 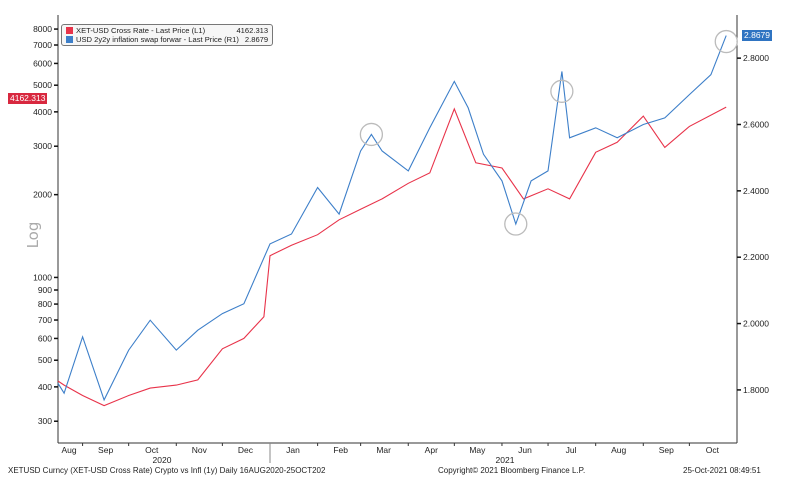 What do you see at coordinates (45, 290) in the screenshot?
I see `left-tick-label: 900` at bounding box center [45, 290].